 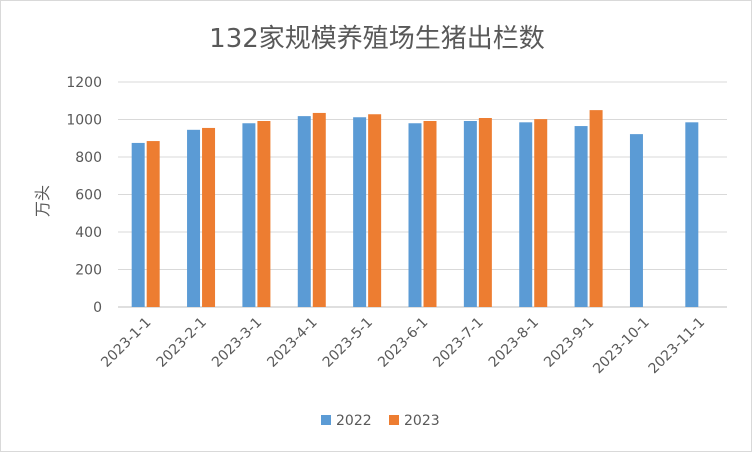 What do you see at coordinates (182, 343) in the screenshot?
I see `x-tick-label: 2023-2-1` at bounding box center [182, 343].